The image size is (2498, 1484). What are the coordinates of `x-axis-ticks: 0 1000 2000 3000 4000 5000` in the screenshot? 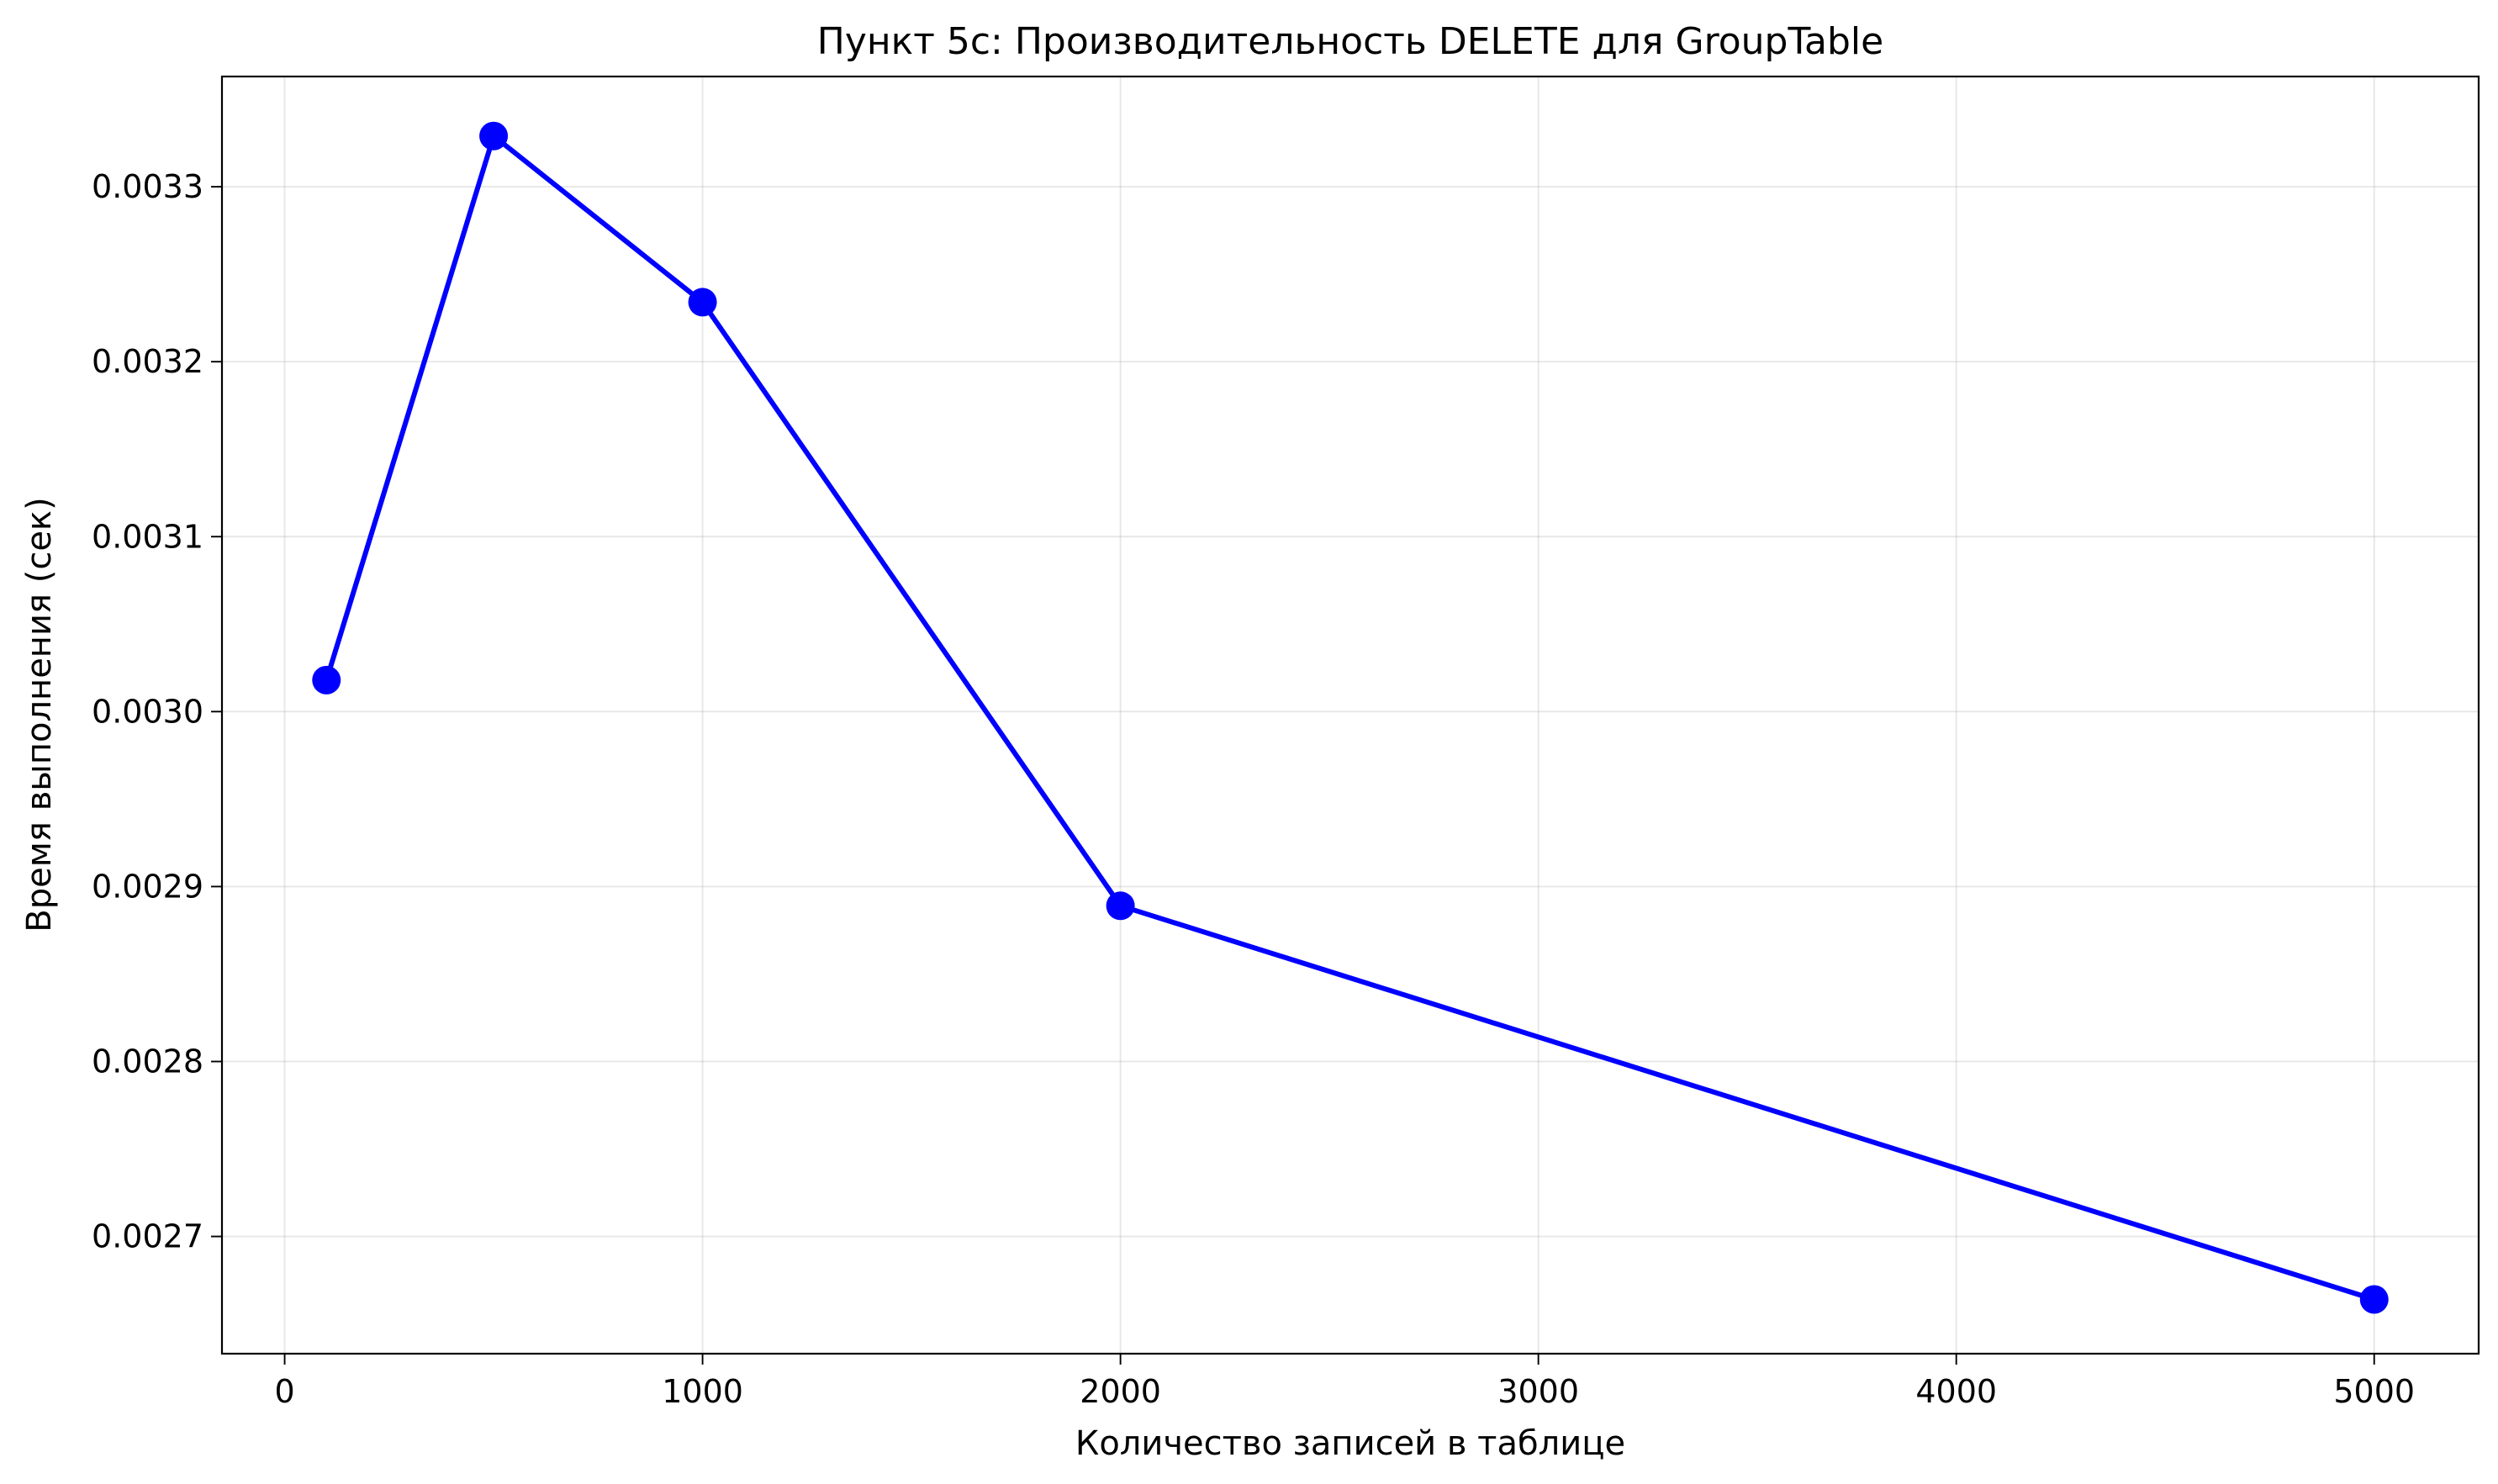 It's located at (1344, 1382).